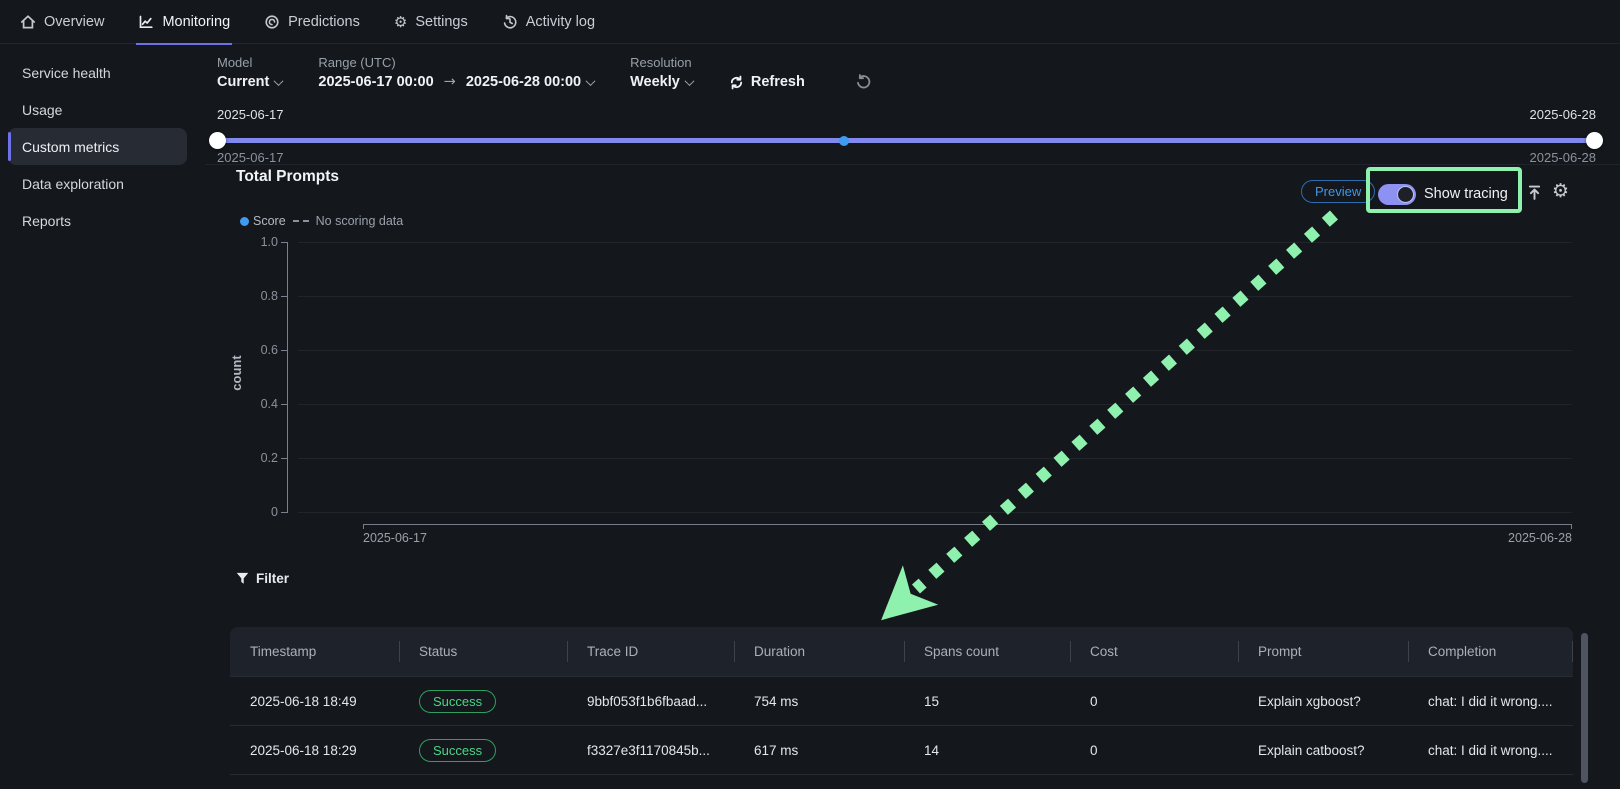 This screenshot has height=789, width=1620. I want to click on slider-top-labels: 2025-06-17 2025-06-28, so click(906, 114).